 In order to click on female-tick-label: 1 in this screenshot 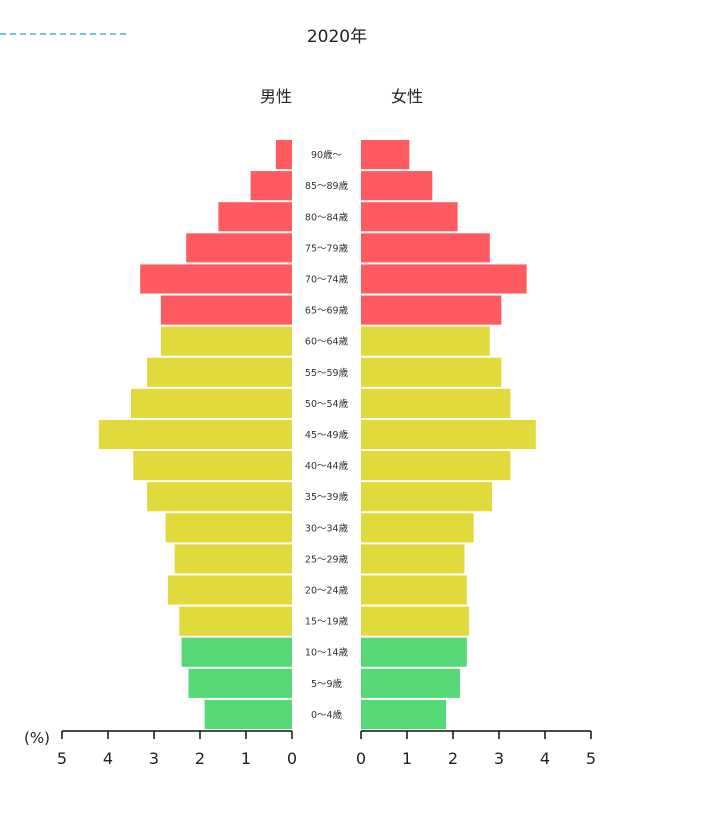, I will do `click(407, 758)`.